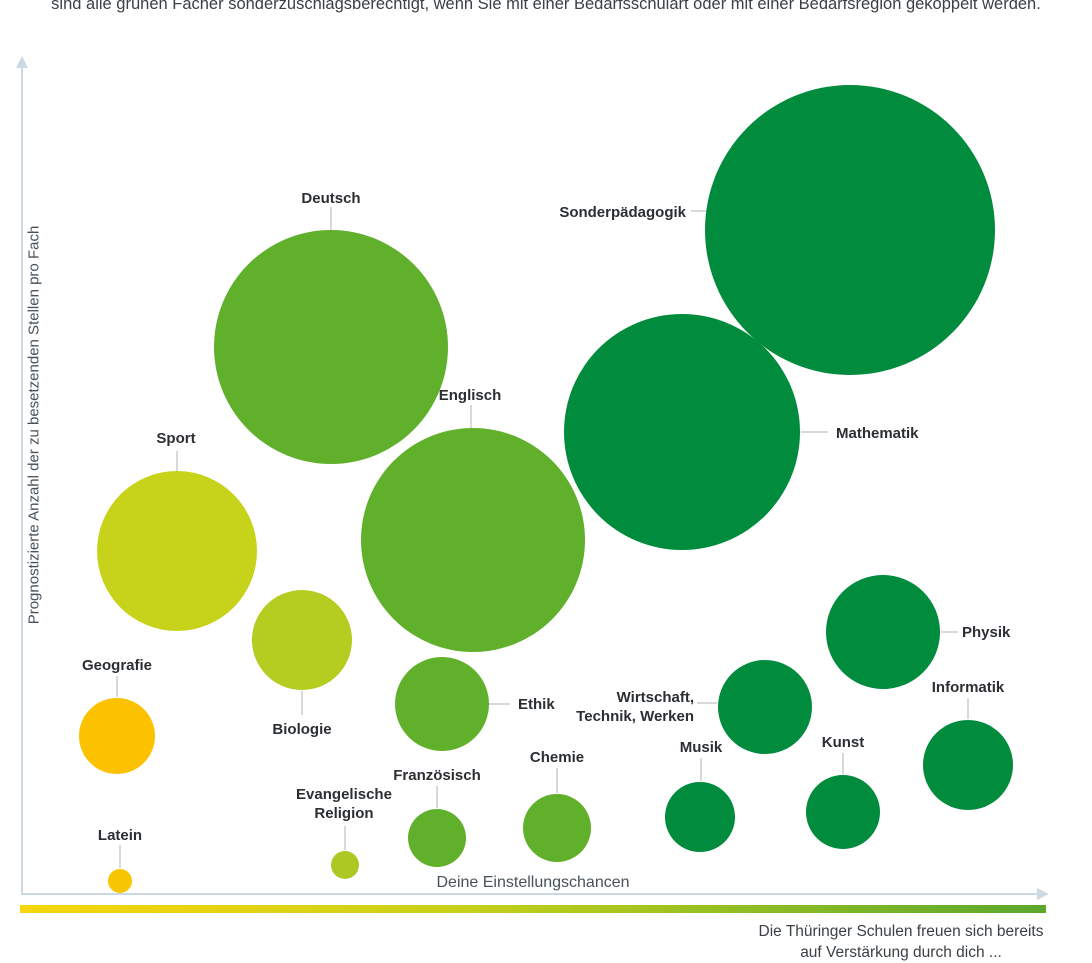  Describe the element at coordinates (302, 640) in the screenshot. I see `bubble-biologie` at that location.